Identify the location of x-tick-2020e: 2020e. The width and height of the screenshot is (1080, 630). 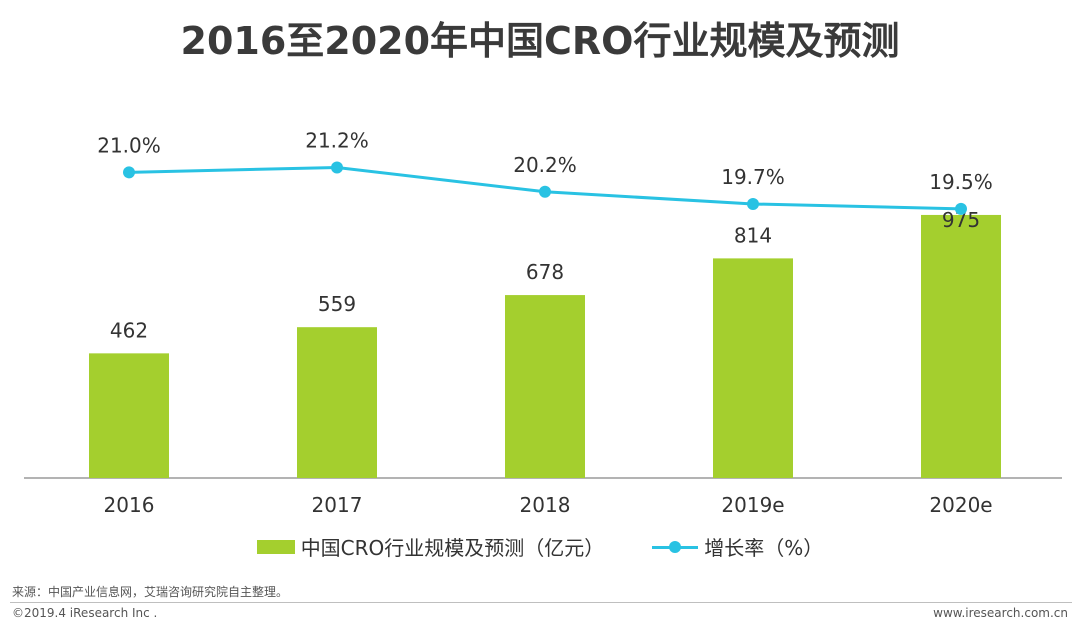
(960, 505).